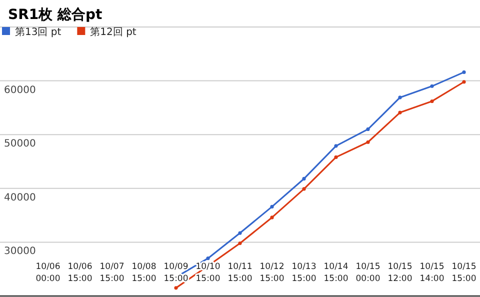 The width and height of the screenshot is (480, 297). Describe the element at coordinates (48, 273) in the screenshot. I see `x-tick-label: 10/06 00:00` at that location.